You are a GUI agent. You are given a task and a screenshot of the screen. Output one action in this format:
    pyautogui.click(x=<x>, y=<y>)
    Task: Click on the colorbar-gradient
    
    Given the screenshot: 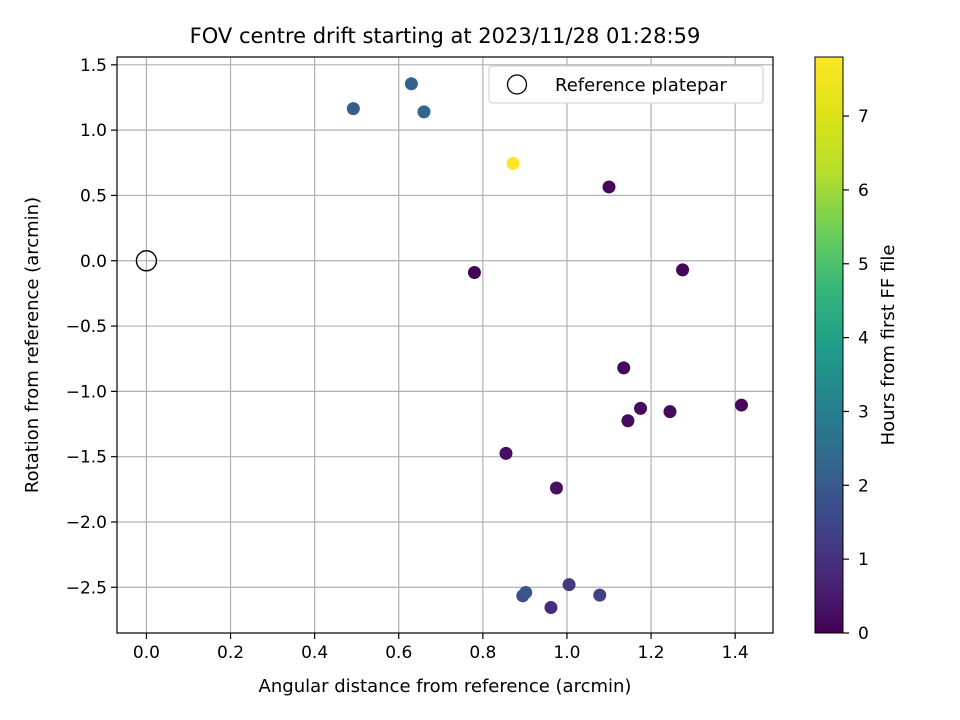 What is the action you would take?
    pyautogui.click(x=829, y=345)
    